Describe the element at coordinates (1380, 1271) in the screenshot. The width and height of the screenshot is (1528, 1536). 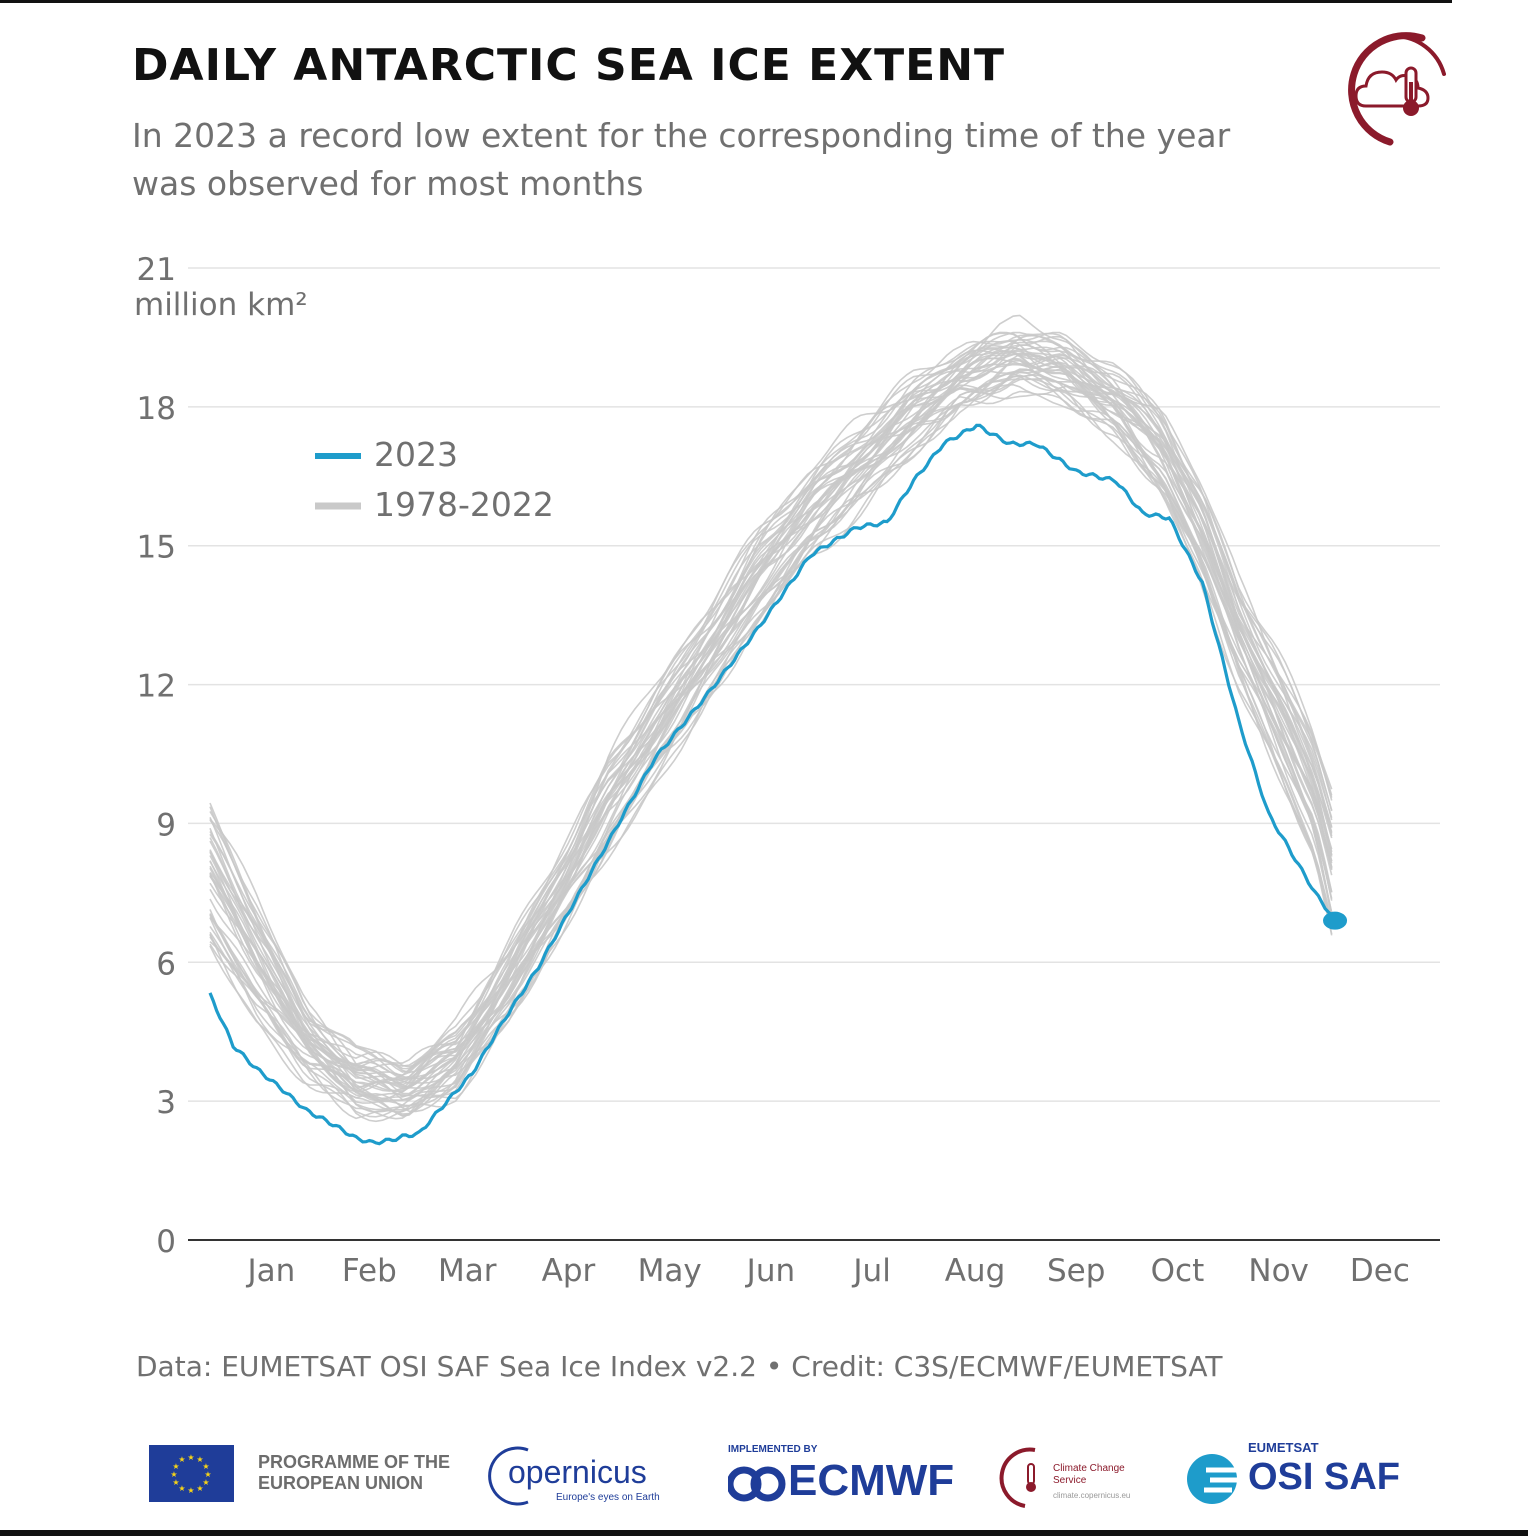
I see `x-tick-label: Dec` at that location.